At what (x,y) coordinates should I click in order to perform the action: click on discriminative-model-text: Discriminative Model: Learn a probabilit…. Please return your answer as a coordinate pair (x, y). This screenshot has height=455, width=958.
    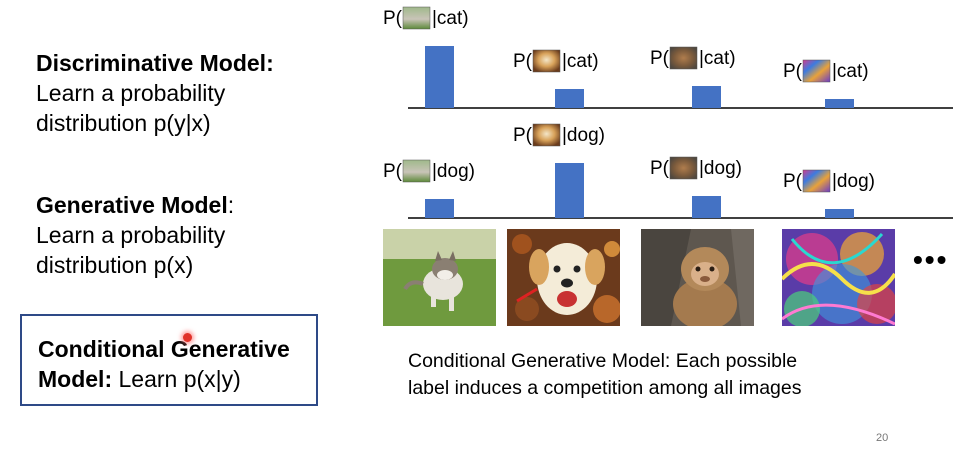
    Looking at the image, I should click on (196, 93).